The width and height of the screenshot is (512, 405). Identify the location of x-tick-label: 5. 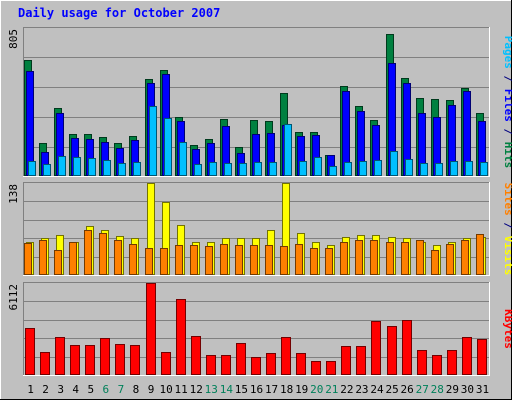
(90, 389).